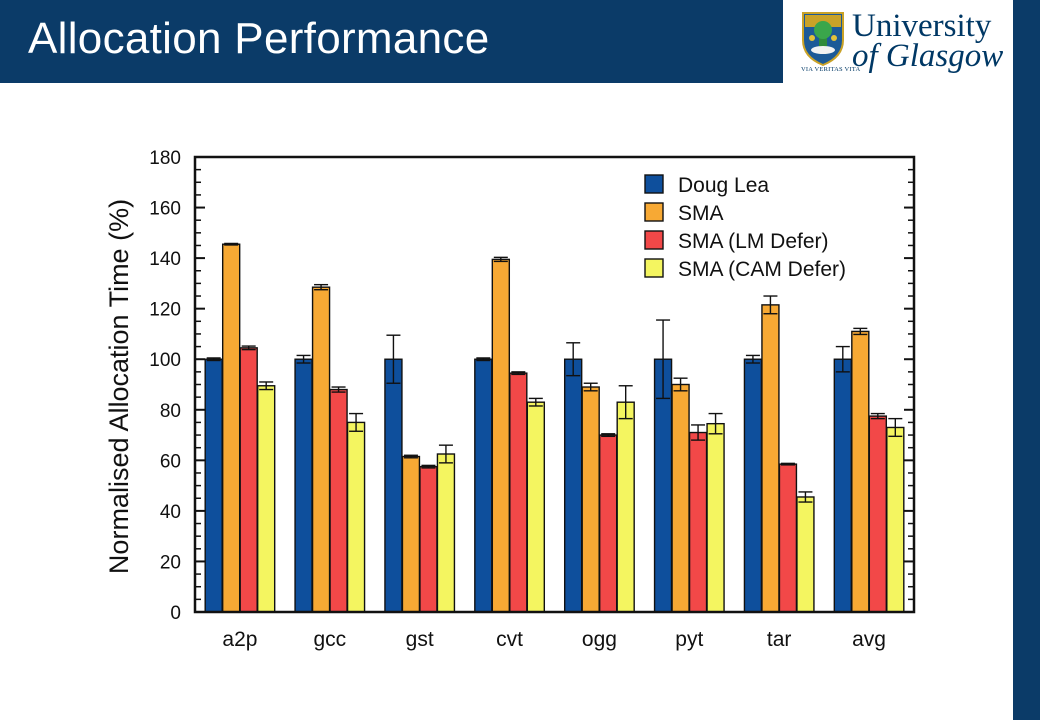 The image size is (1040, 720). Describe the element at coordinates (689, 639) in the screenshot. I see `x-tick-label: pyt` at that location.